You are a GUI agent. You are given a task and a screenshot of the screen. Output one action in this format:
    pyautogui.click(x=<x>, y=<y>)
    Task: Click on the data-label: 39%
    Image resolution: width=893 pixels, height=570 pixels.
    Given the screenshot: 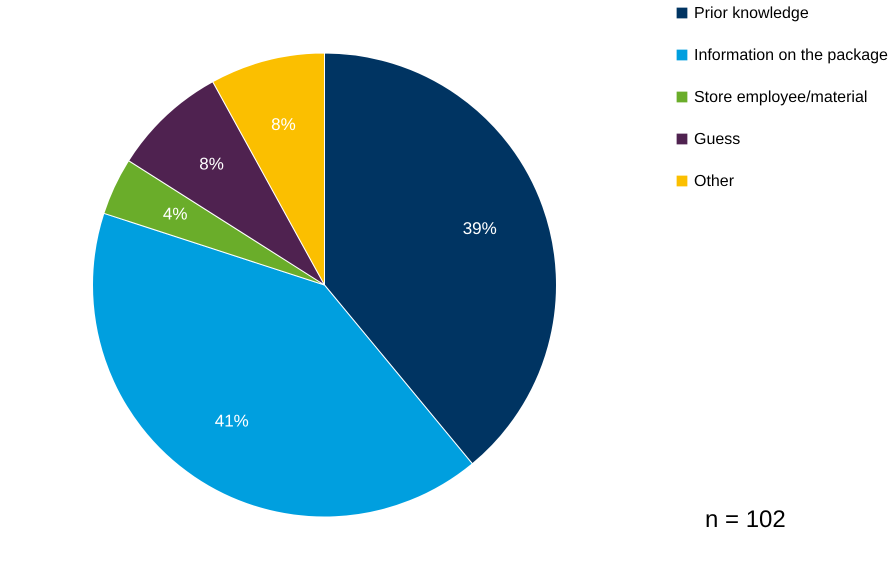 What is the action you would take?
    pyautogui.click(x=479, y=228)
    